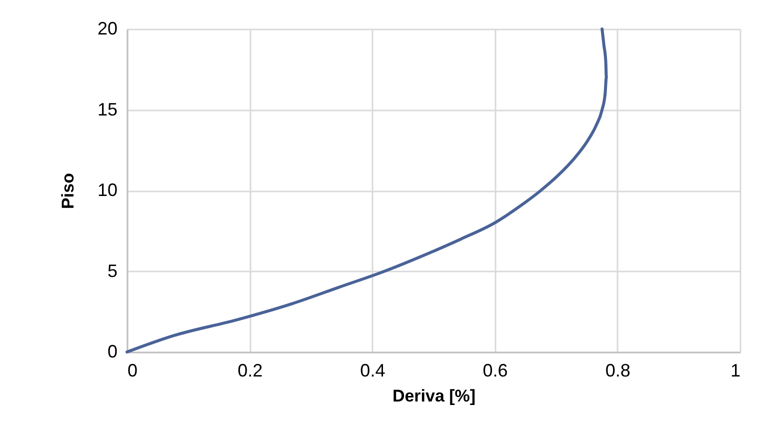 Image resolution: width=759 pixels, height=440 pixels. What do you see at coordinates (133, 370) in the screenshot?
I see `x-tick-label: 0` at bounding box center [133, 370].